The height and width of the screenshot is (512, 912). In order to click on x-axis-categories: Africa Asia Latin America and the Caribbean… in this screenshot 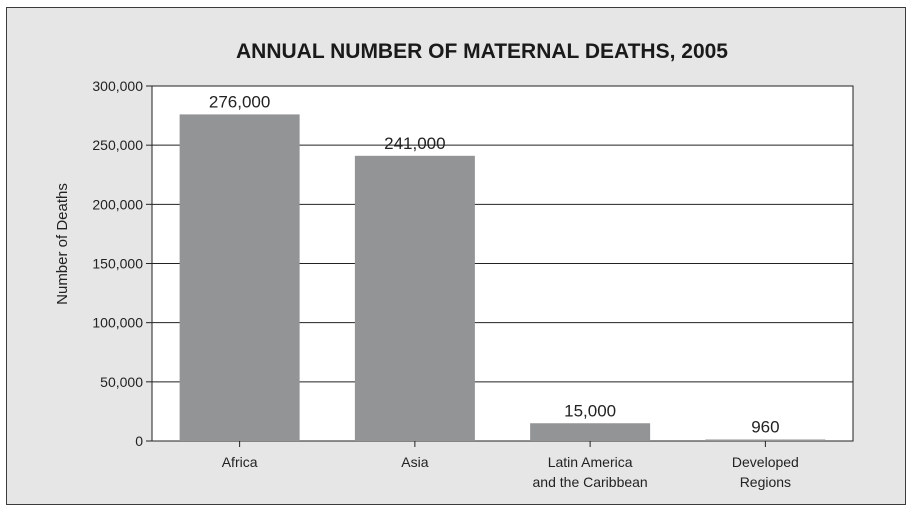, I will do `click(510, 465)`.